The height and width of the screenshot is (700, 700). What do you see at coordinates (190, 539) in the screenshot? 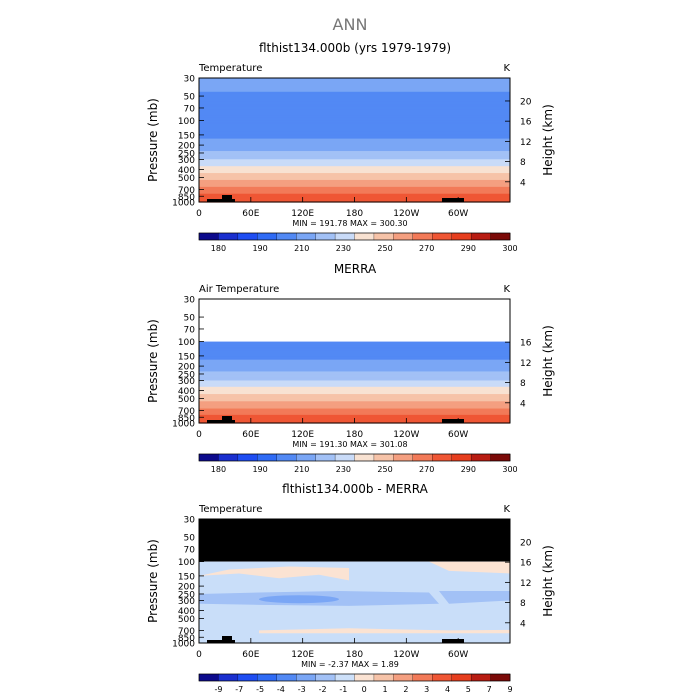
I see `y-tick-label: 50` at bounding box center [190, 539].